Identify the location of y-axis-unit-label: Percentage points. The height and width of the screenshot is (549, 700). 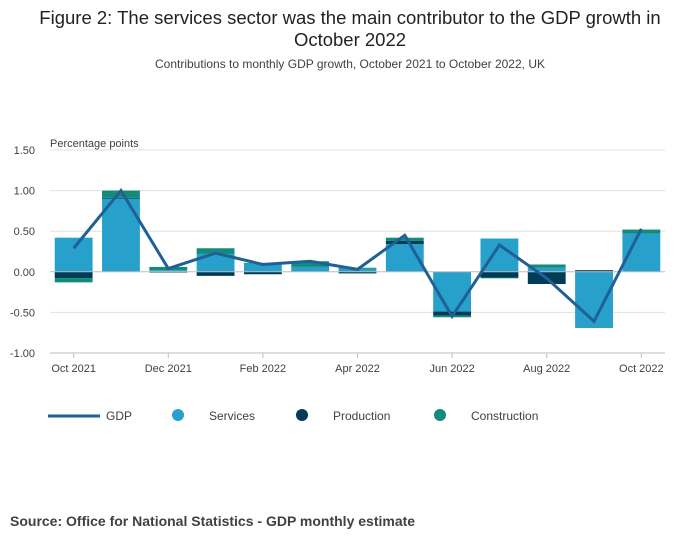
(94, 144).